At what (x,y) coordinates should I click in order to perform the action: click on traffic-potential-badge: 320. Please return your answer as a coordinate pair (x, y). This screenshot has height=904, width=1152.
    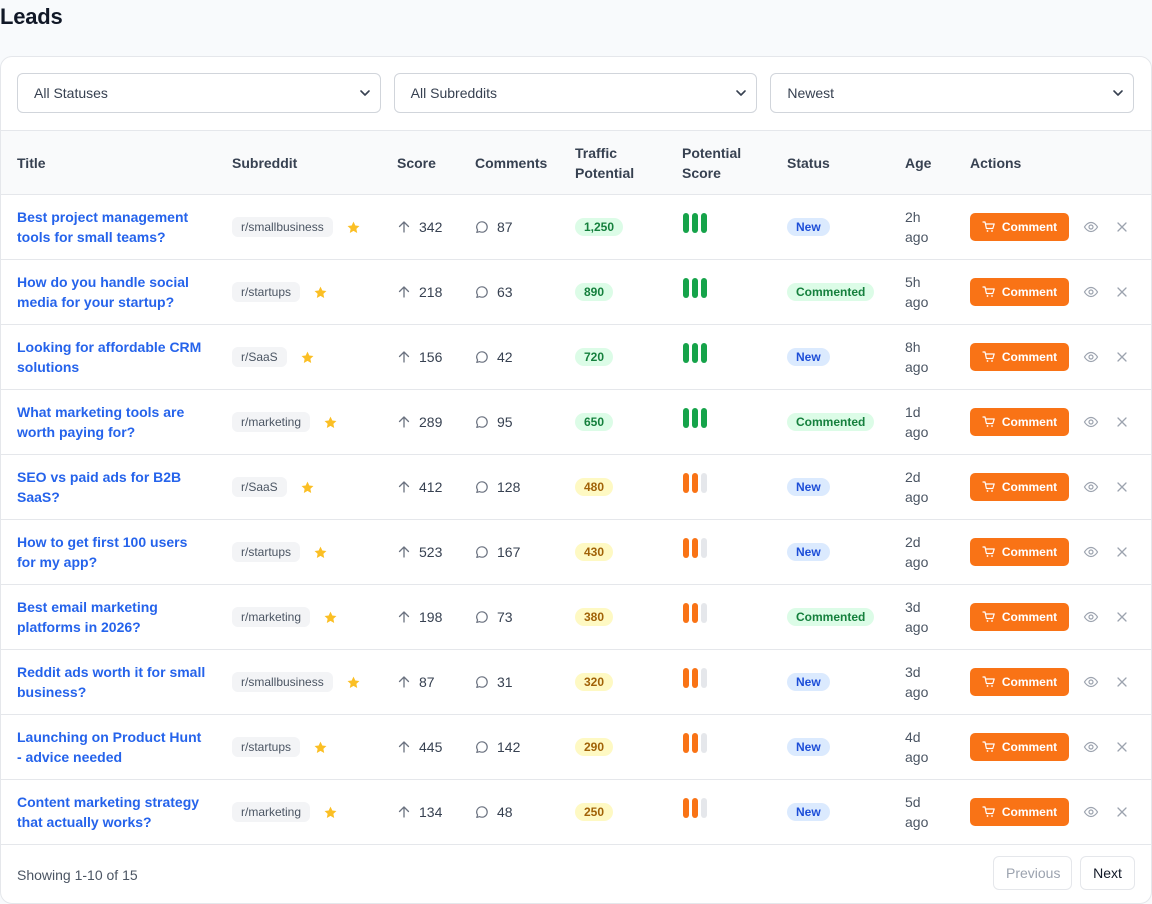
    Looking at the image, I should click on (594, 682).